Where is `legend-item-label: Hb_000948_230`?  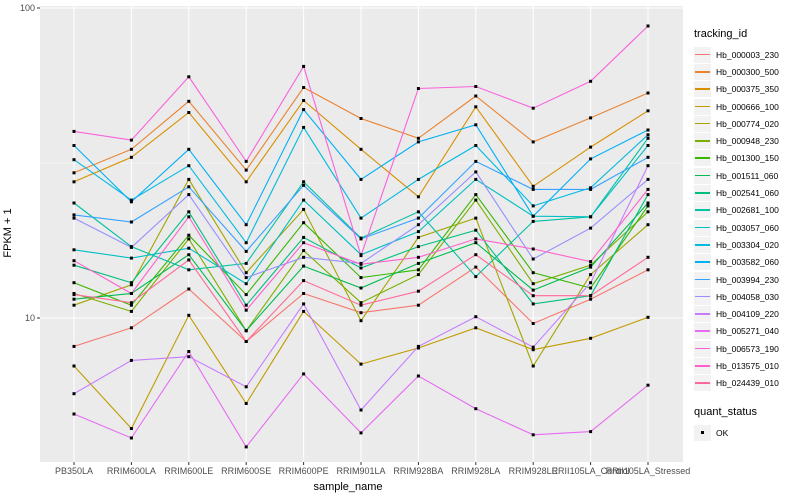 legend-item-label: Hb_000948_230 is located at coordinates (747, 141).